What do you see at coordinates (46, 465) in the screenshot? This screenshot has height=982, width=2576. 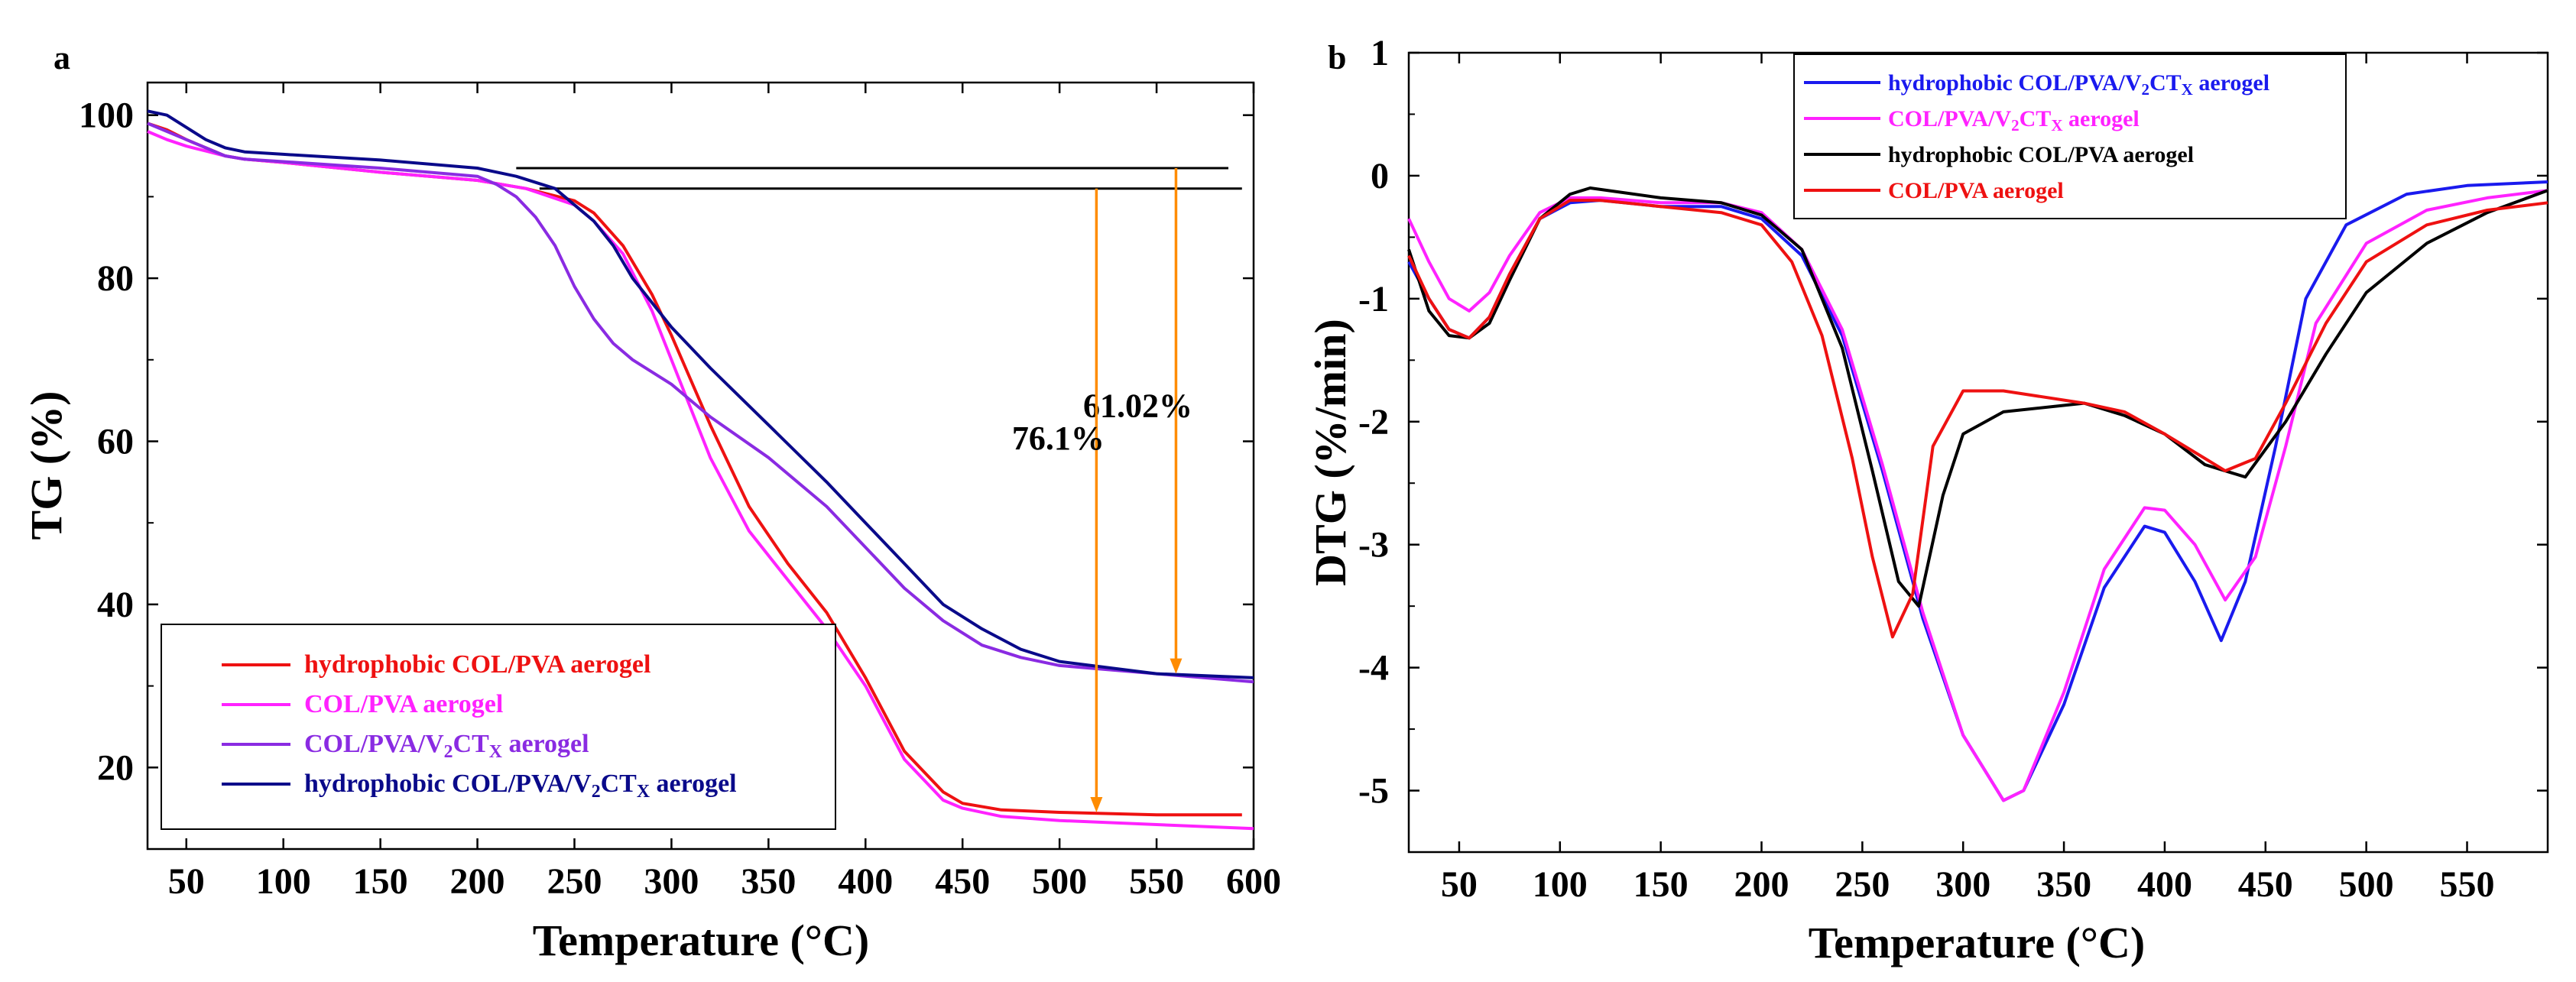 I see `y-axis-label-a: TG (%)` at bounding box center [46, 465].